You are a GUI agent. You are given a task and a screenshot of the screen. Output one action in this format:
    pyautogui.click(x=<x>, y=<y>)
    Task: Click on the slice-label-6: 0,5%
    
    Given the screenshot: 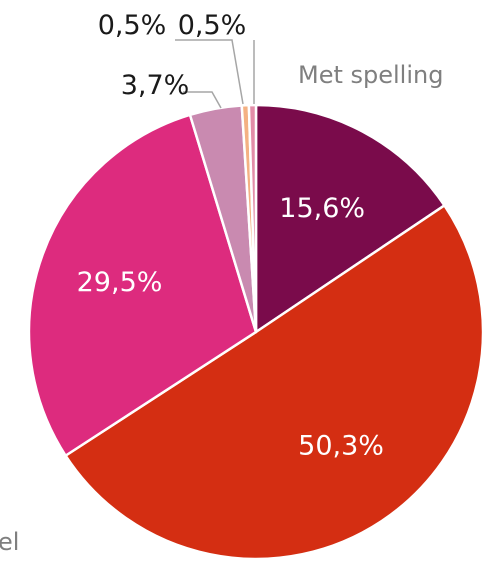 What is the action you would take?
    pyautogui.click(x=212, y=25)
    